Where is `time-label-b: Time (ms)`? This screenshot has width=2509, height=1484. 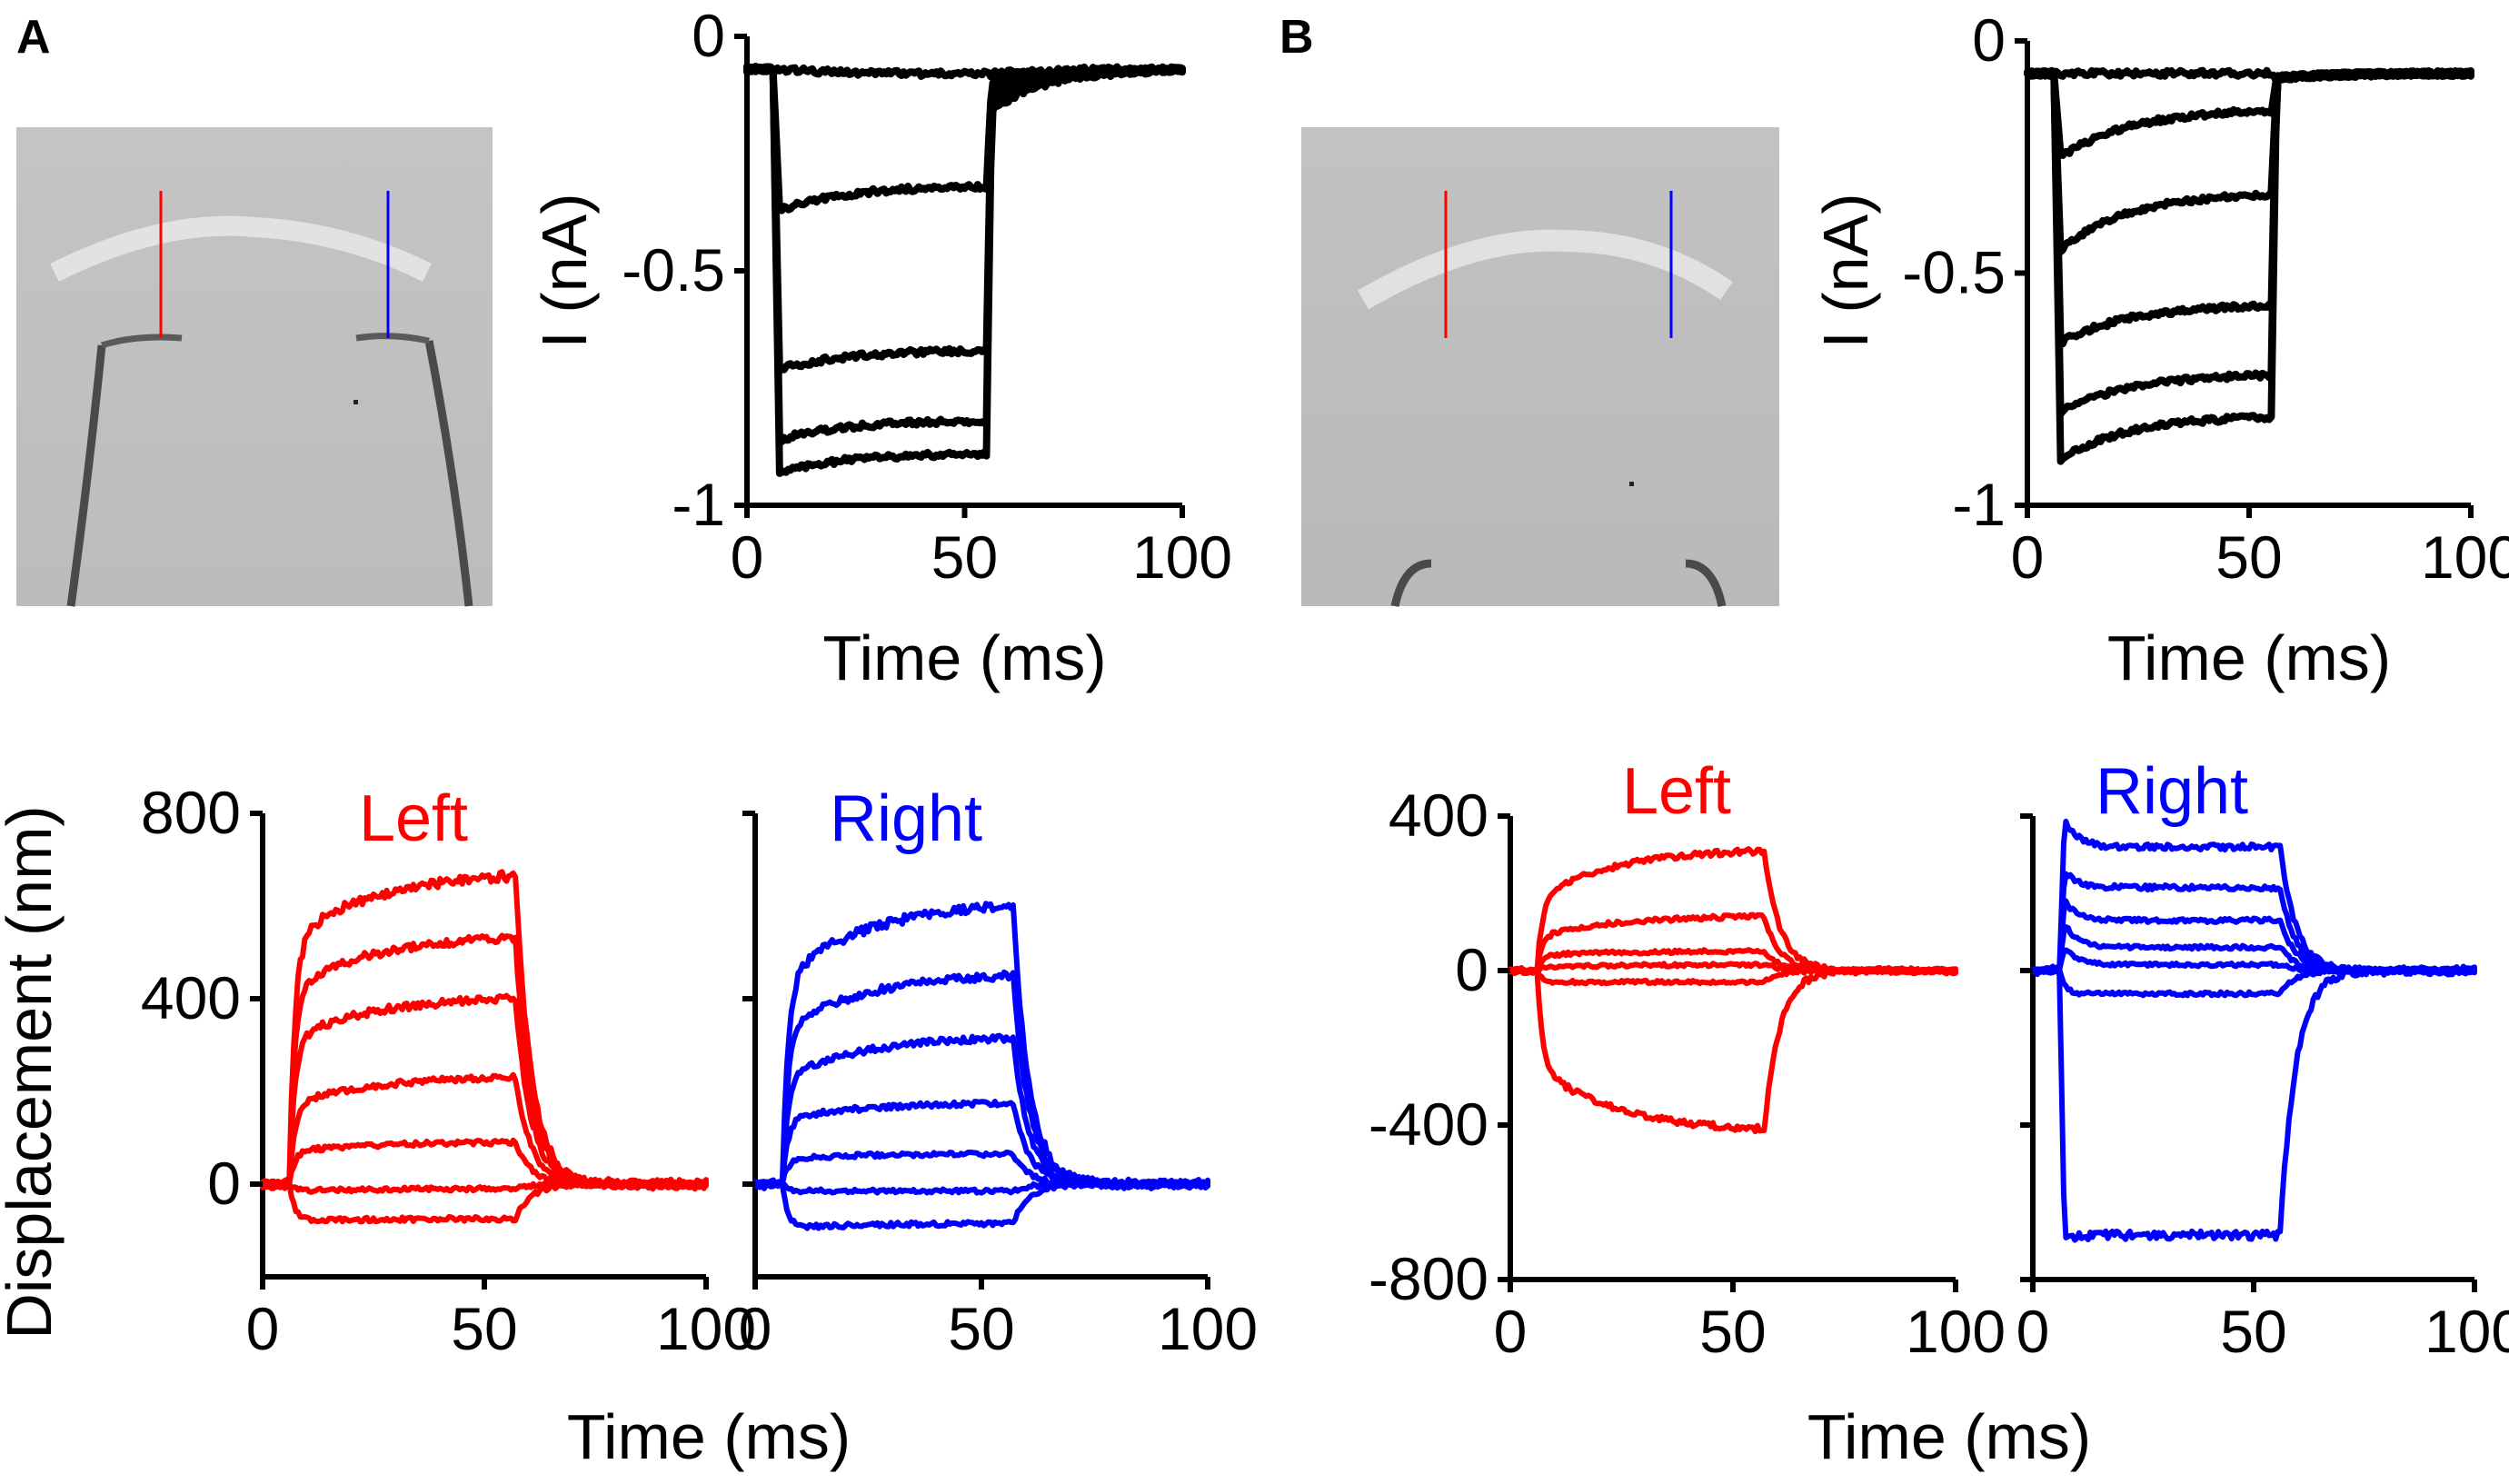 time-label-b: Time (ms) is located at coordinates (1949, 1436).